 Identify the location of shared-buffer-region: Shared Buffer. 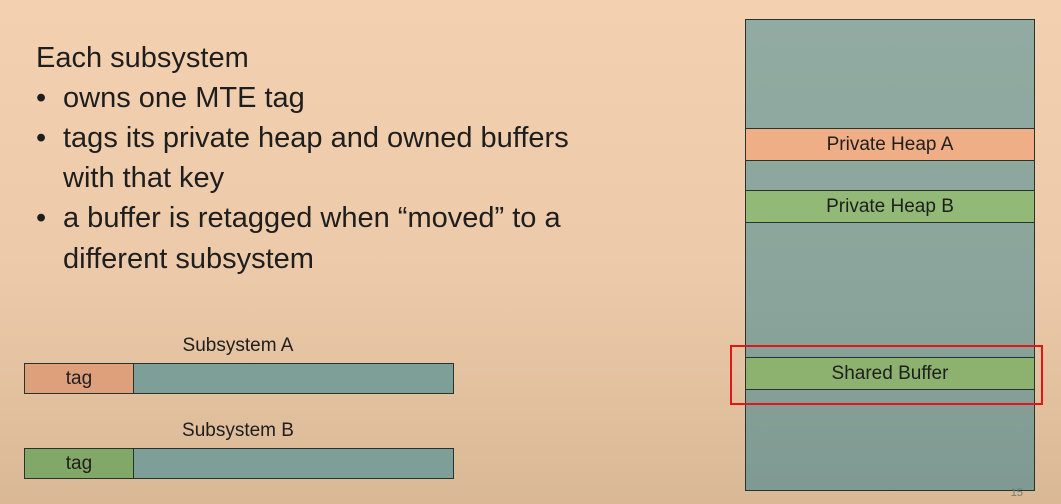
(890, 373).